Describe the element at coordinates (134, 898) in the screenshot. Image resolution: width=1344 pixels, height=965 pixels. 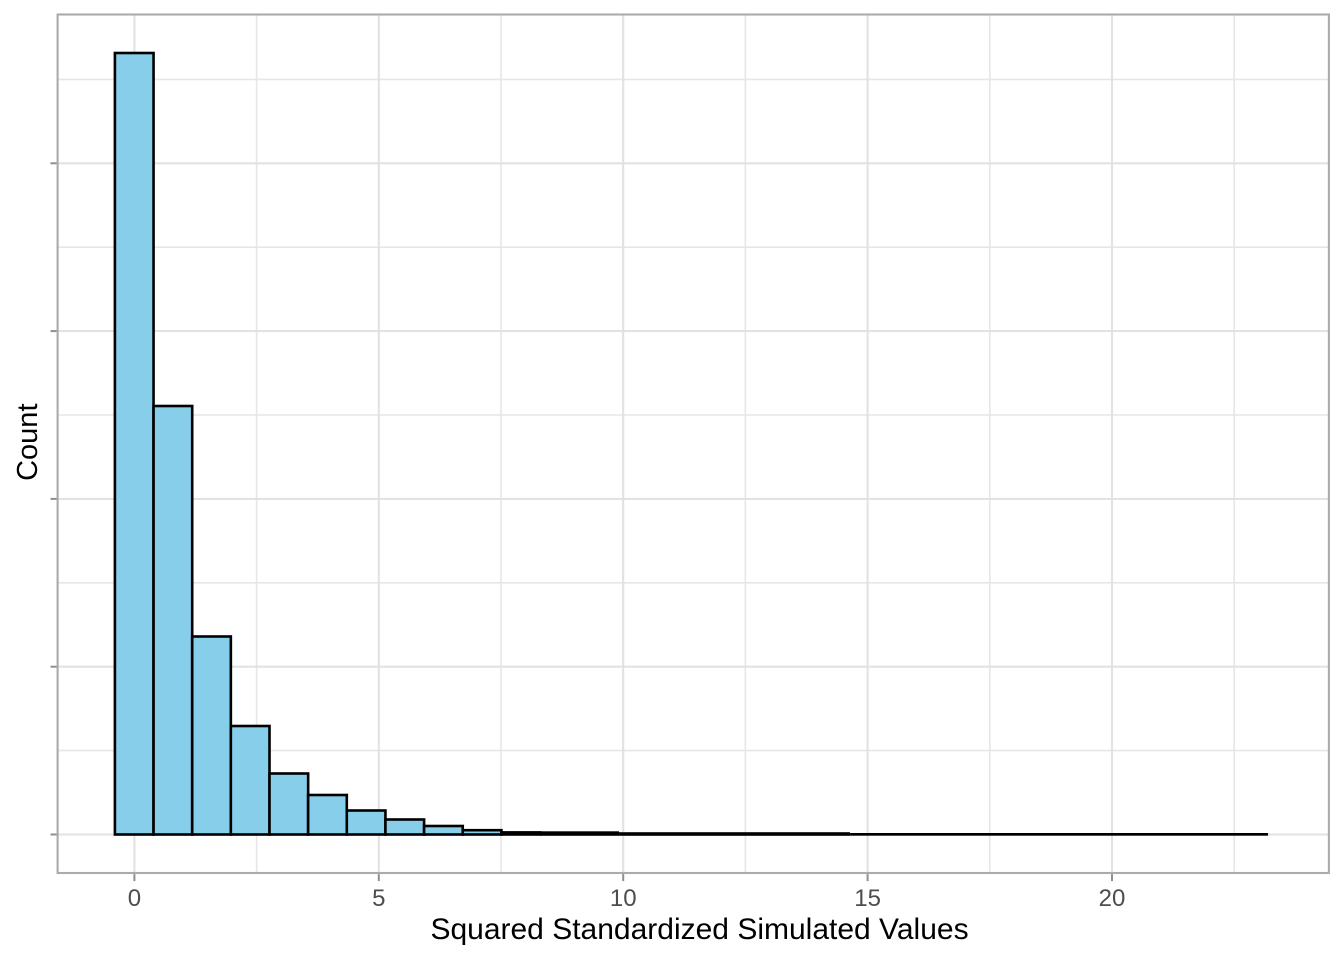
I see `svg-text: 0` at that location.